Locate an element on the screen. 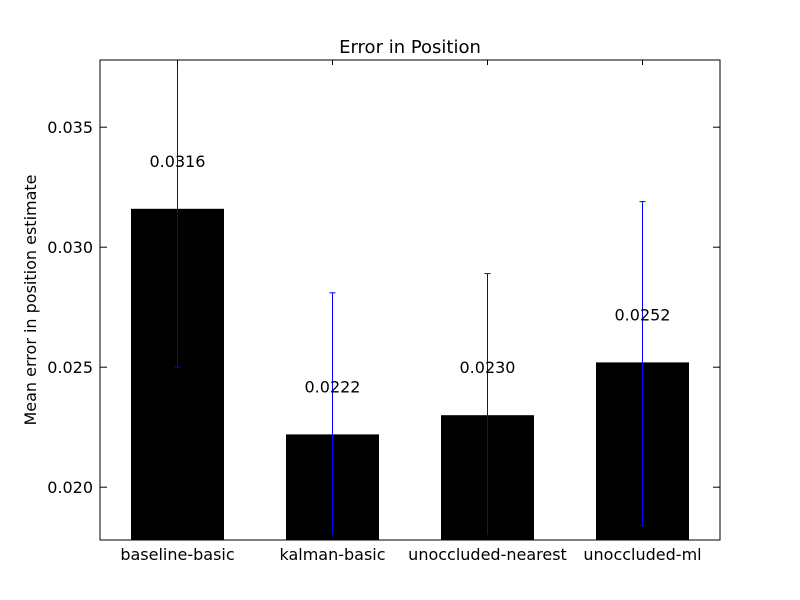 This screenshot has width=800, height=600. y-tick-label-3: 0.035 is located at coordinates (70, 127).